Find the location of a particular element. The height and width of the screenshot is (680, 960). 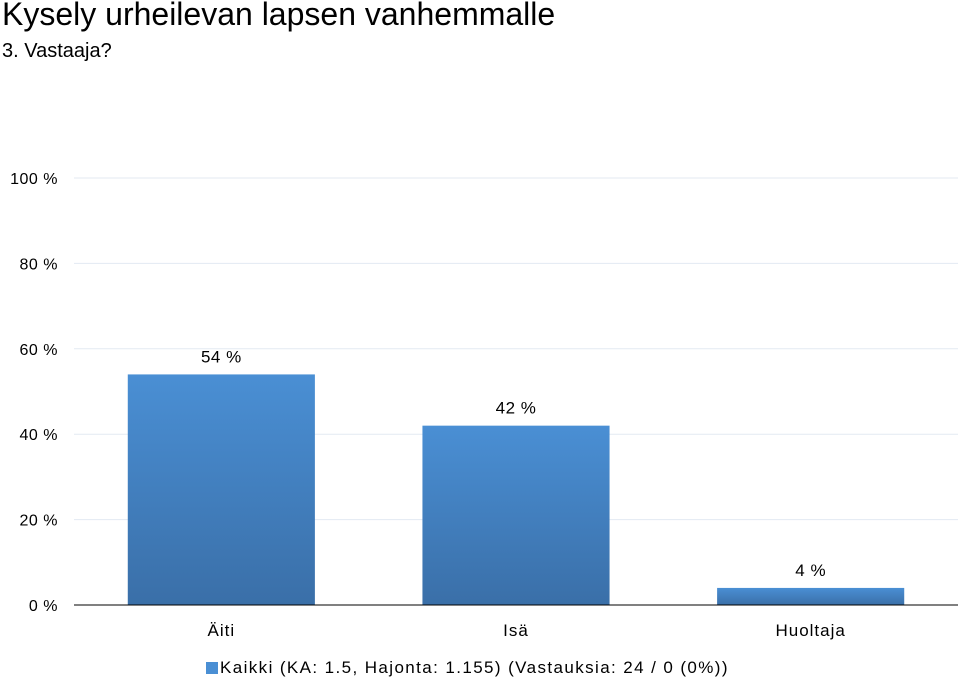

x-tick-label: Isä is located at coordinates (516, 630).